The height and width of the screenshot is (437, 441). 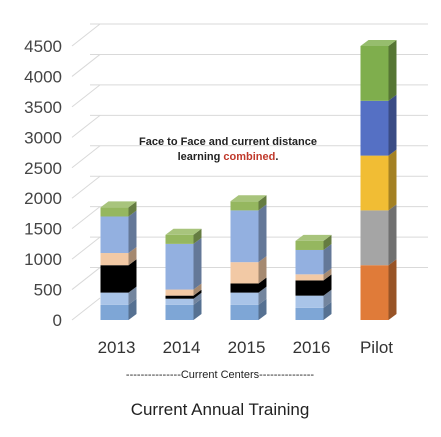 I want to click on y-tick-label: 500, so click(x=48, y=290).